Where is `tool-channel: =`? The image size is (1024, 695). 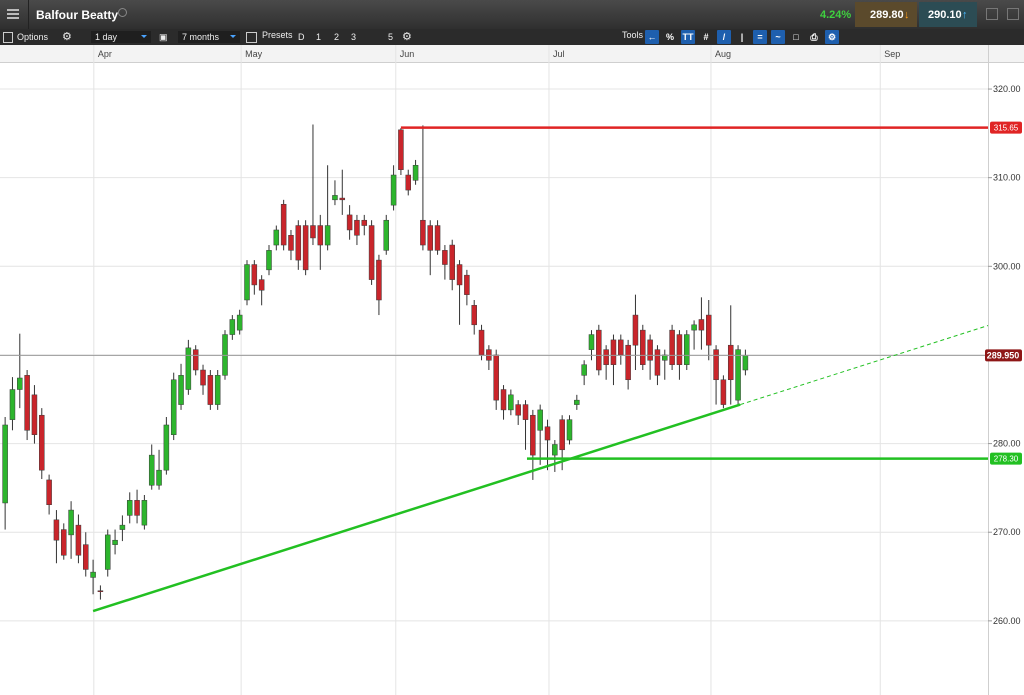
tool-channel: = is located at coordinates (760, 37).